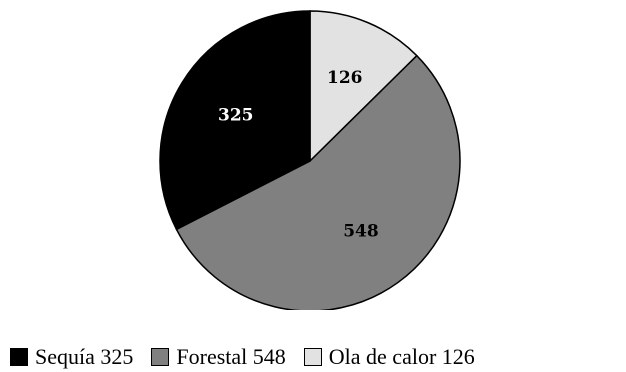  What do you see at coordinates (231, 356) in the screenshot?
I see `legend-label: Forestal 548` at bounding box center [231, 356].